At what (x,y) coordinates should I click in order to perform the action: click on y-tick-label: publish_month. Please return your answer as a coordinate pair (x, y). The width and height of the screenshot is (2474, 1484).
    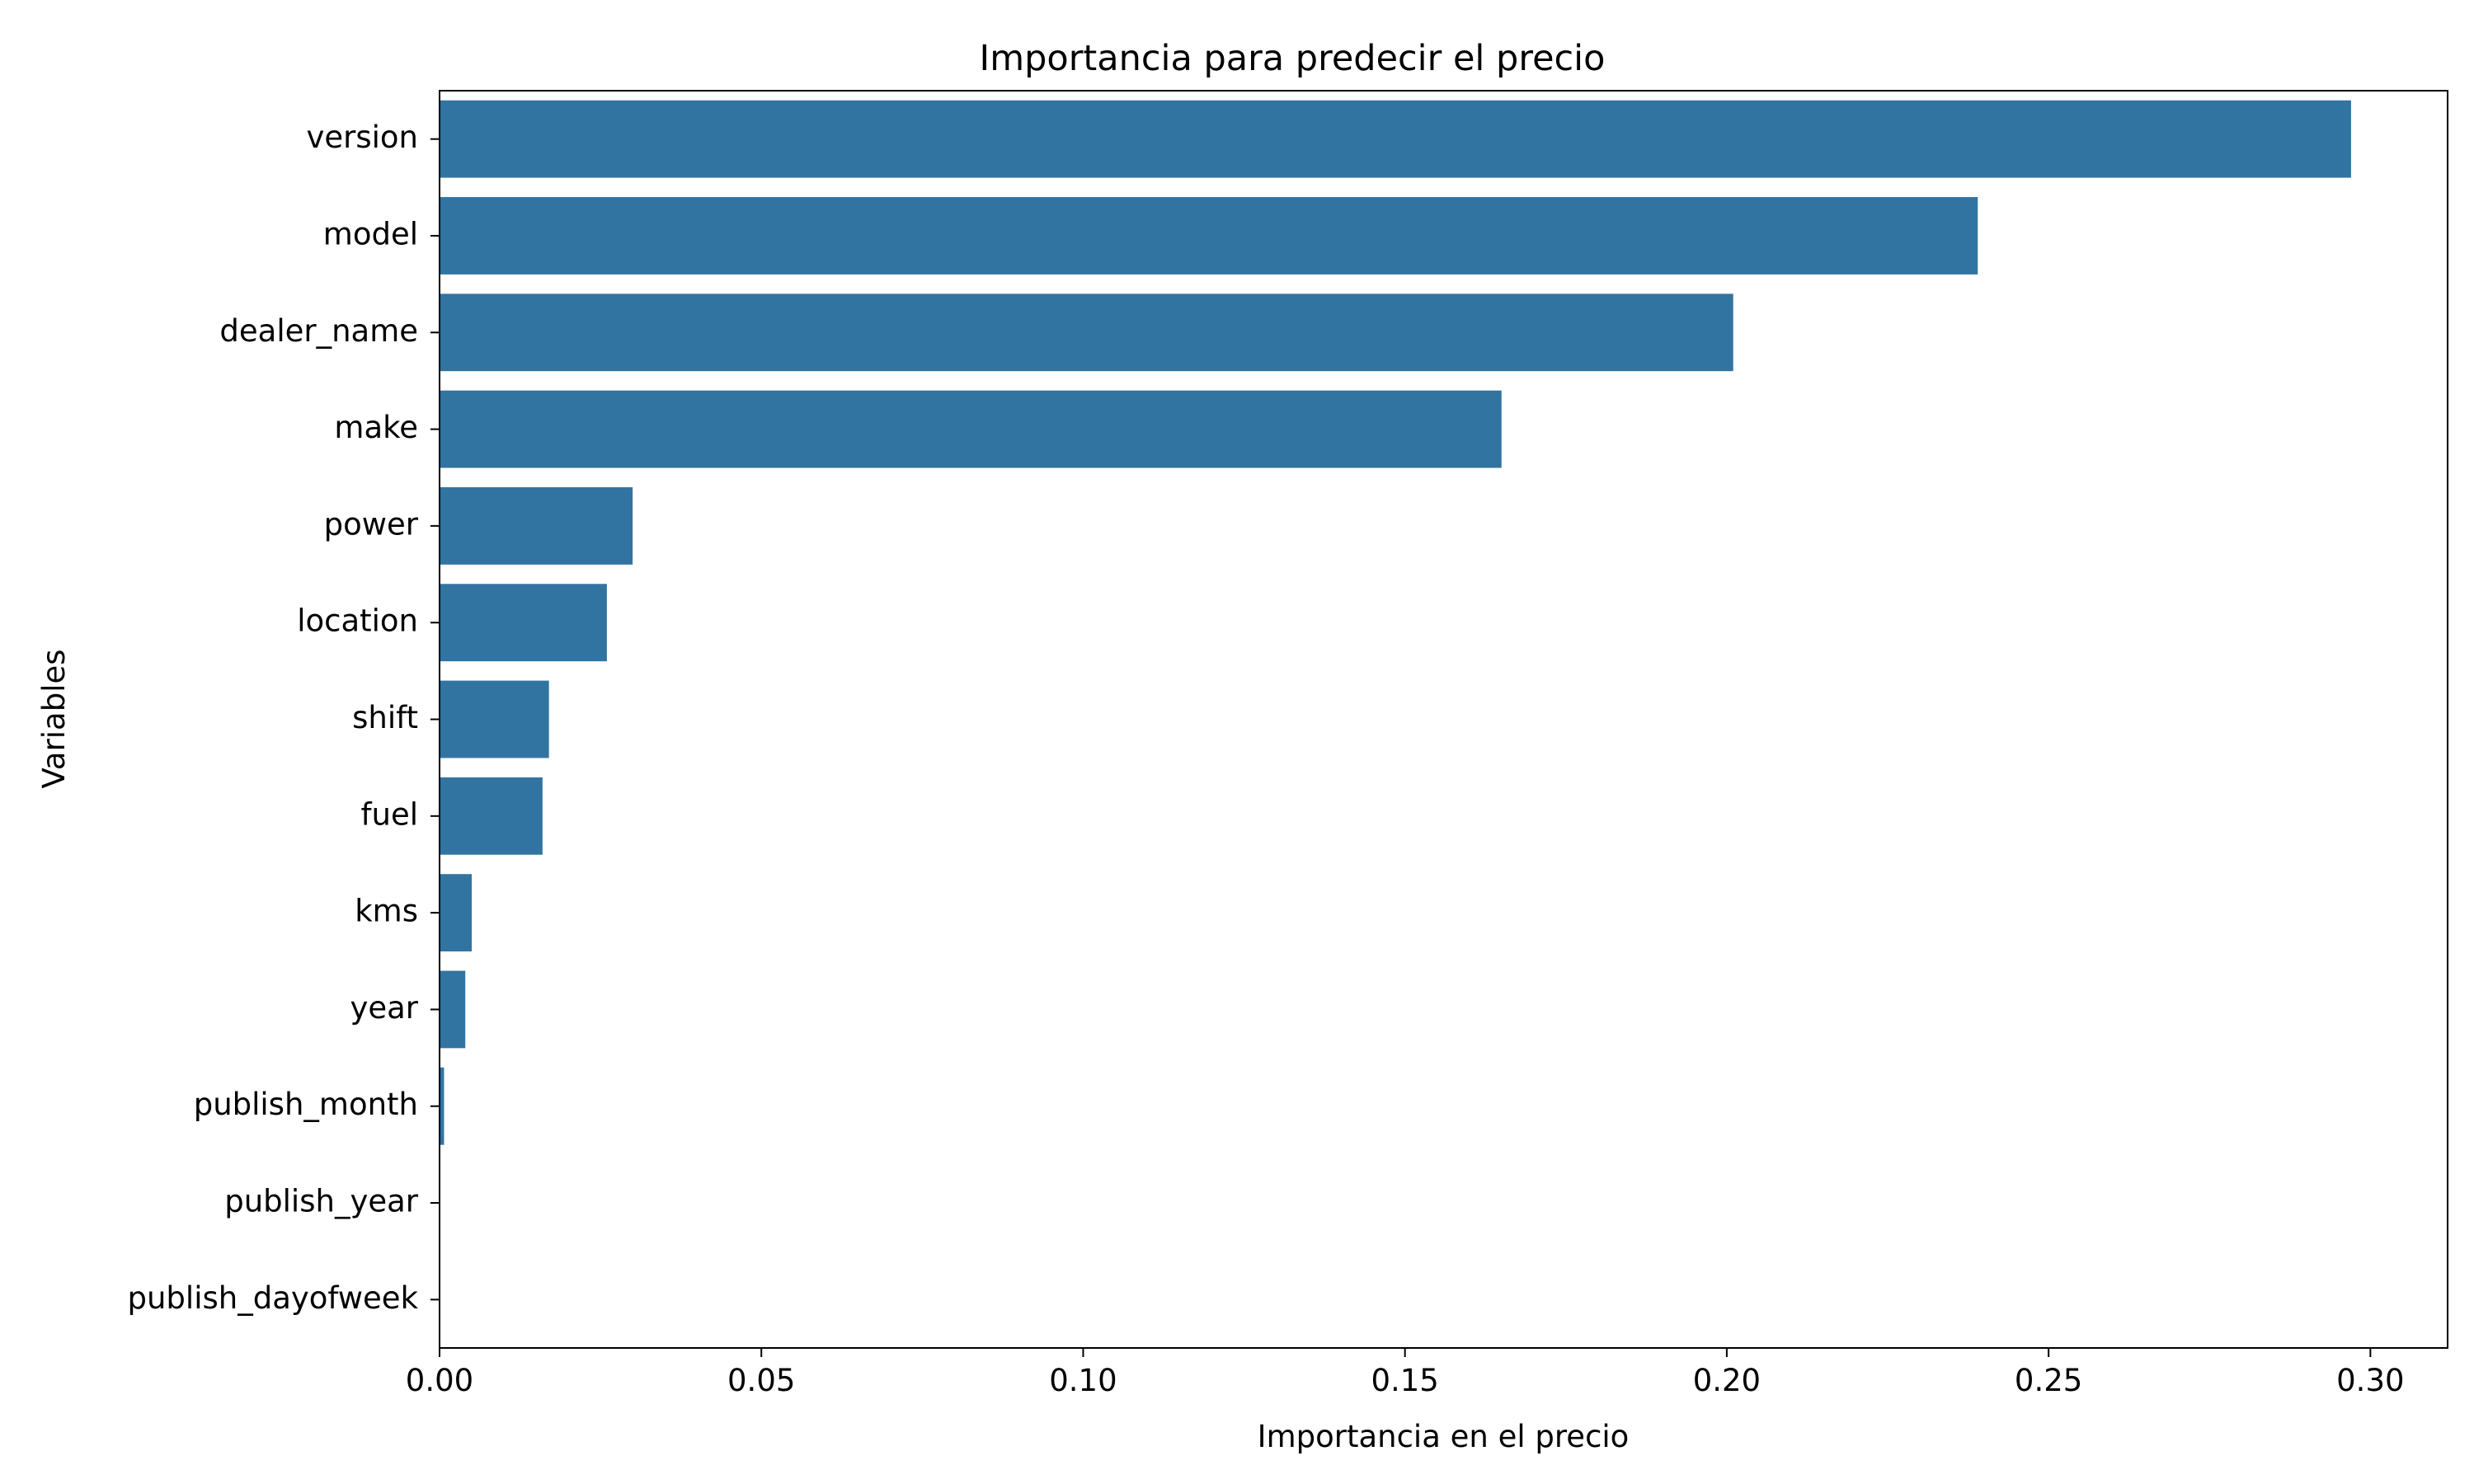
    Looking at the image, I should click on (306, 1104).